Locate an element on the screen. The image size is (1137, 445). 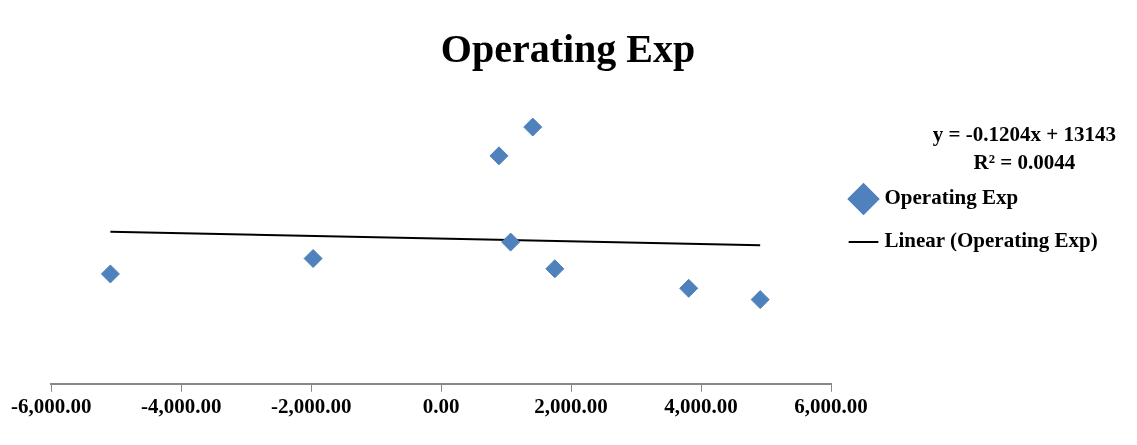
legend-label: Linear (Operating Exp) is located at coordinates (991, 240).